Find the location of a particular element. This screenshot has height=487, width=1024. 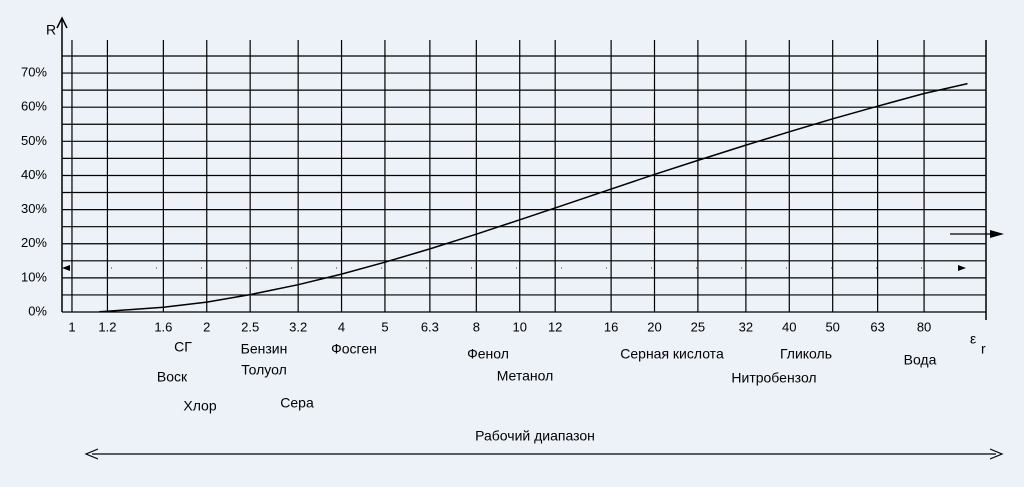

y-tick-label: 50% is located at coordinates (34, 140).